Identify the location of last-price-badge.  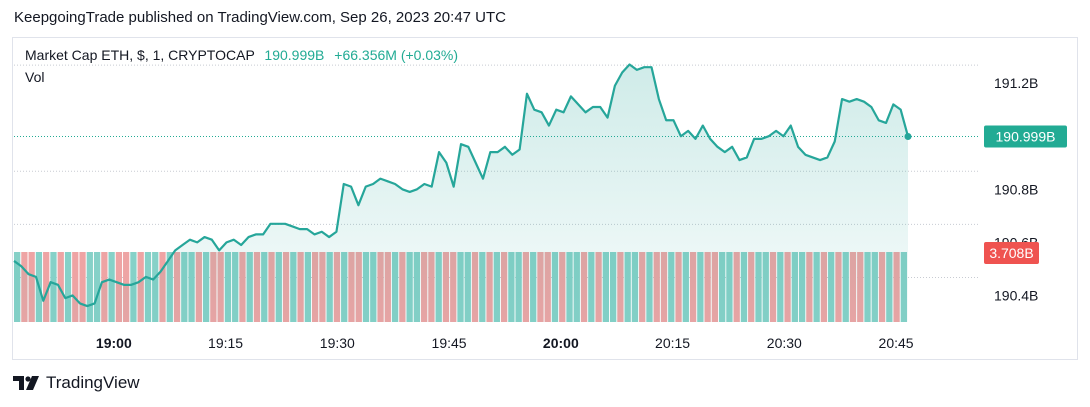
(1025, 136).